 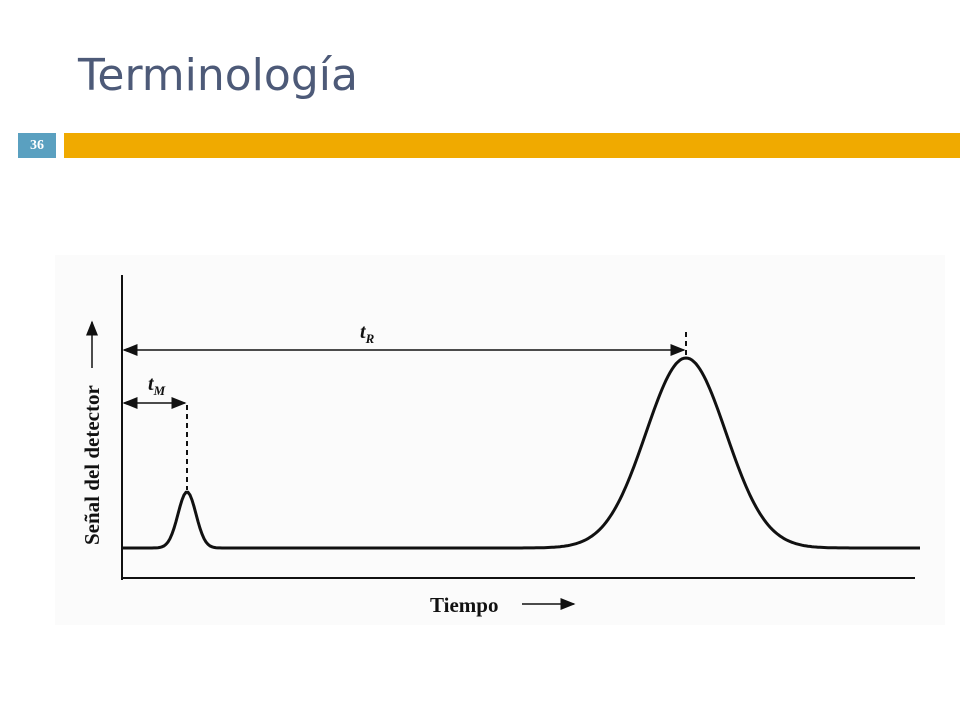 What do you see at coordinates (363, 332) in the screenshot?
I see `tr-symbol: t` at bounding box center [363, 332].